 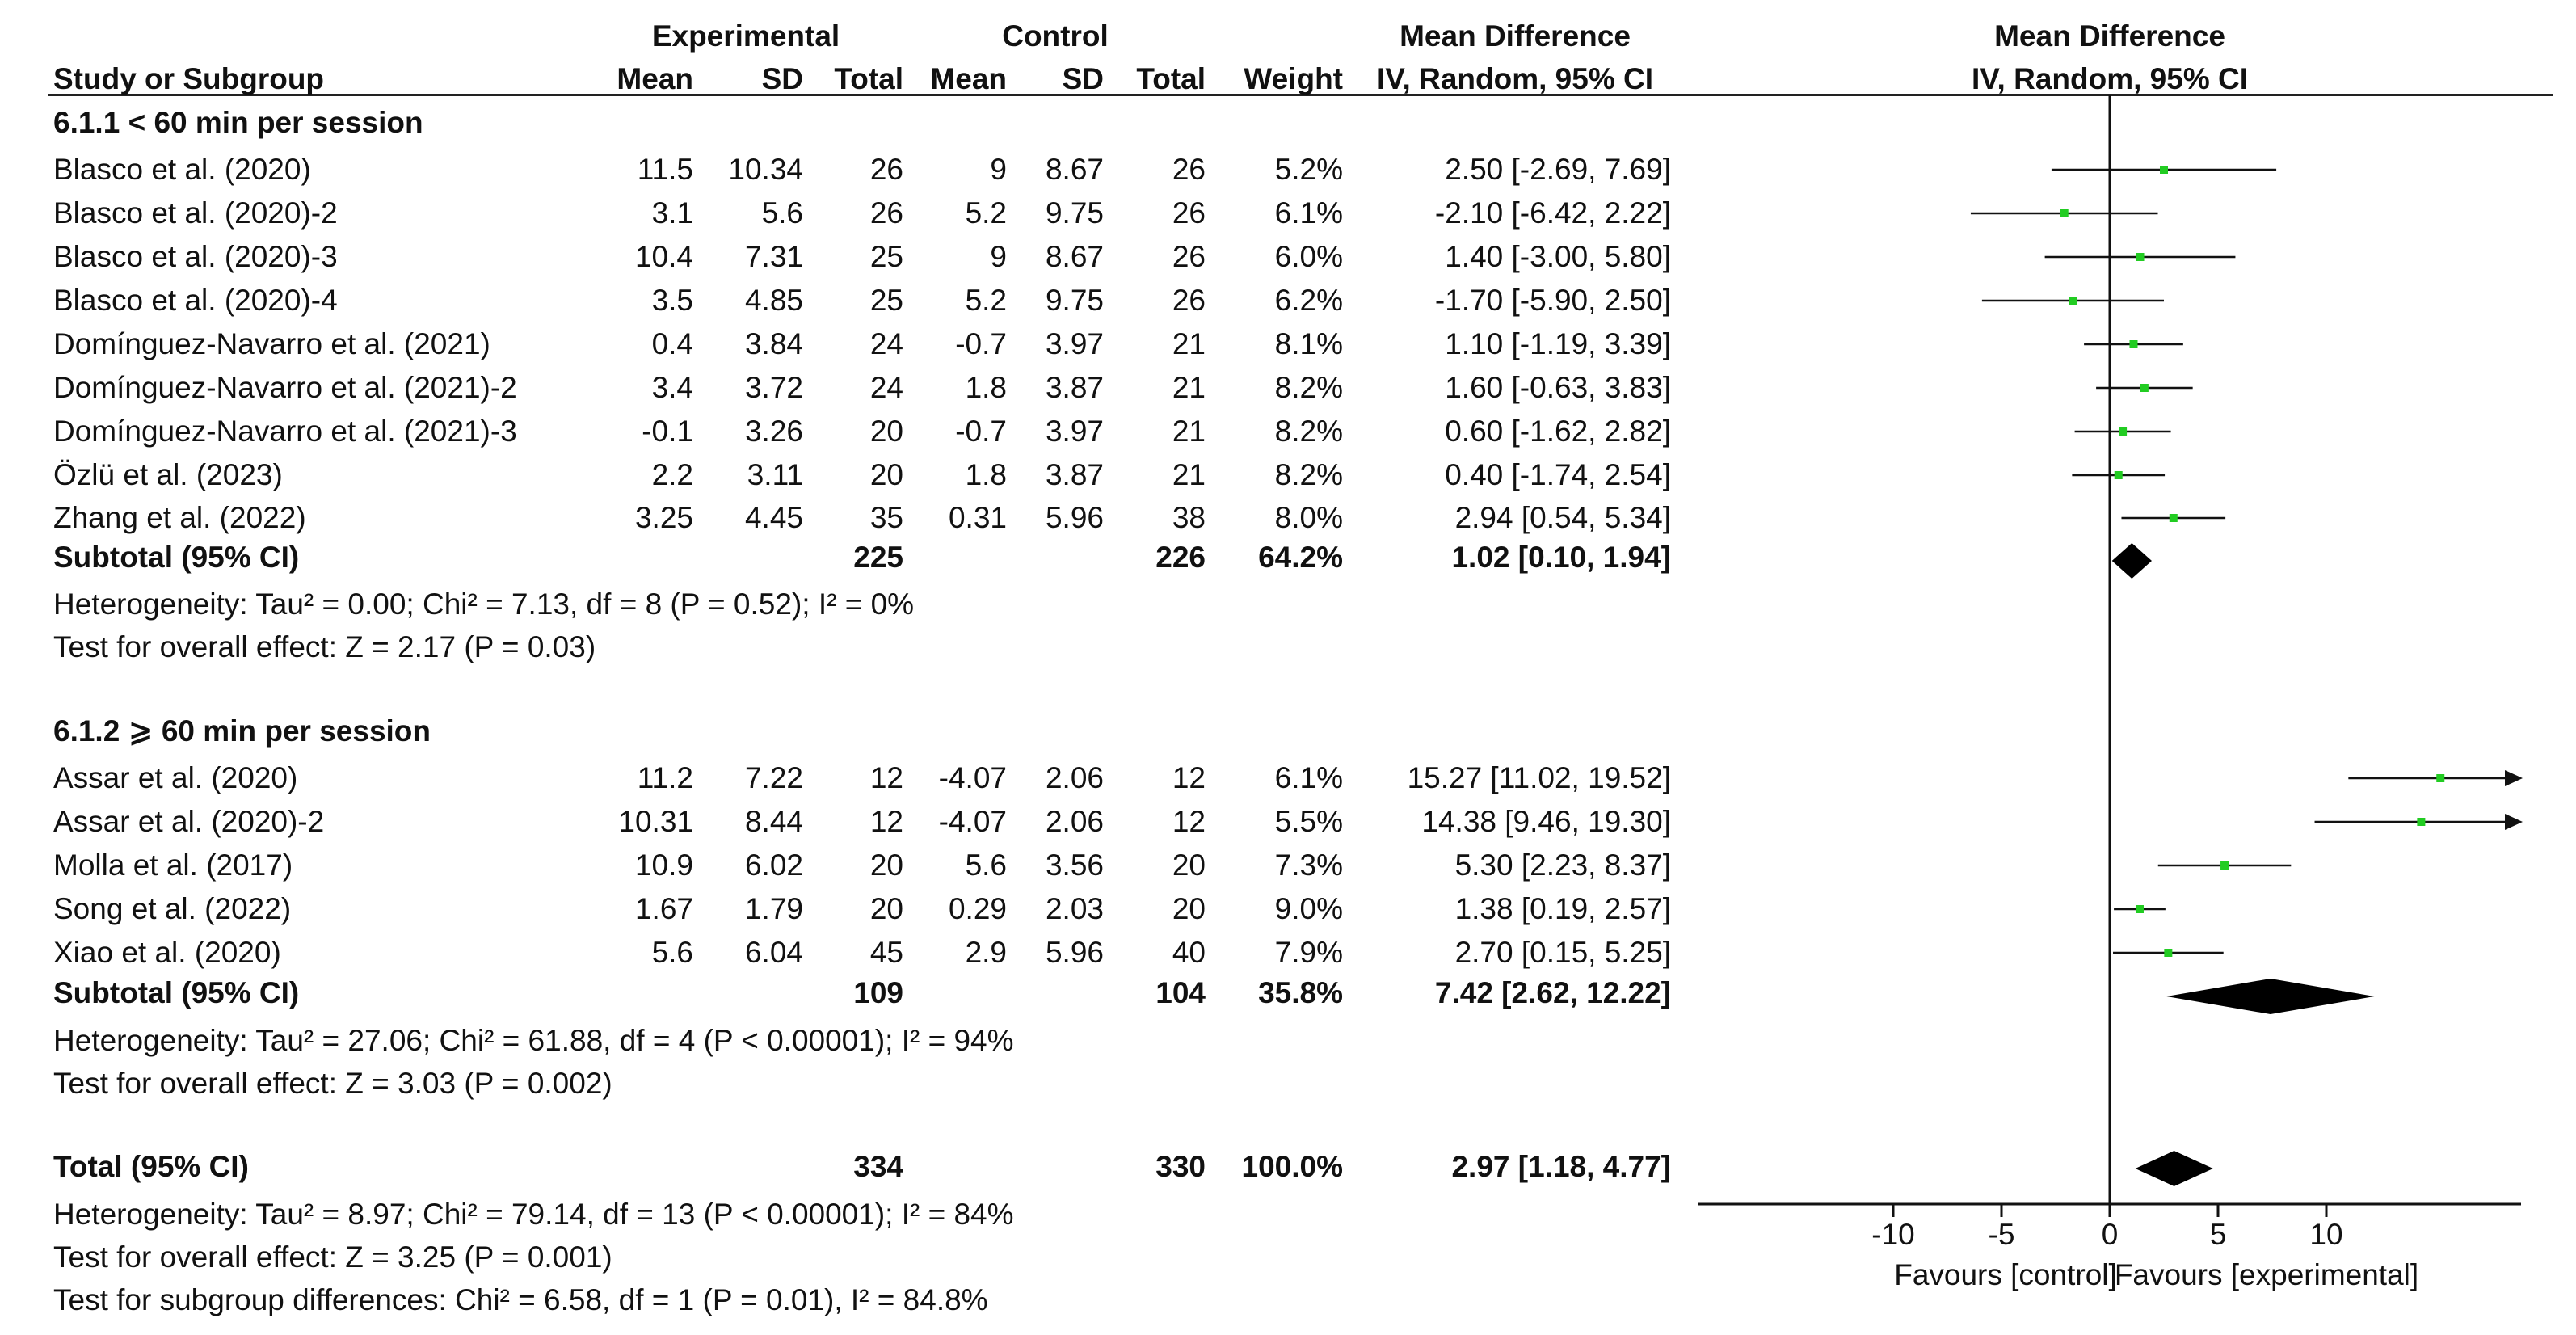 I want to click on total-total-e: 334, so click(x=878, y=1167).